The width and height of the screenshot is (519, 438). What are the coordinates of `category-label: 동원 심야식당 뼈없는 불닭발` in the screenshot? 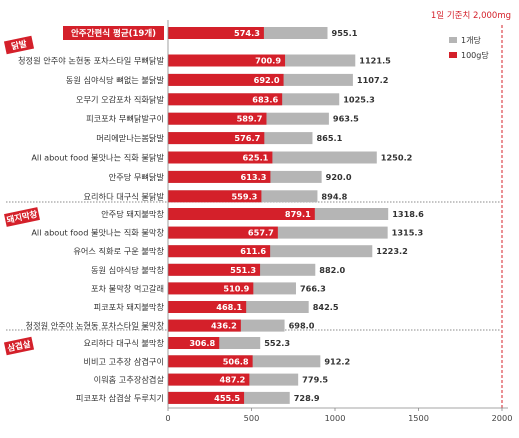 It's located at (115, 80).